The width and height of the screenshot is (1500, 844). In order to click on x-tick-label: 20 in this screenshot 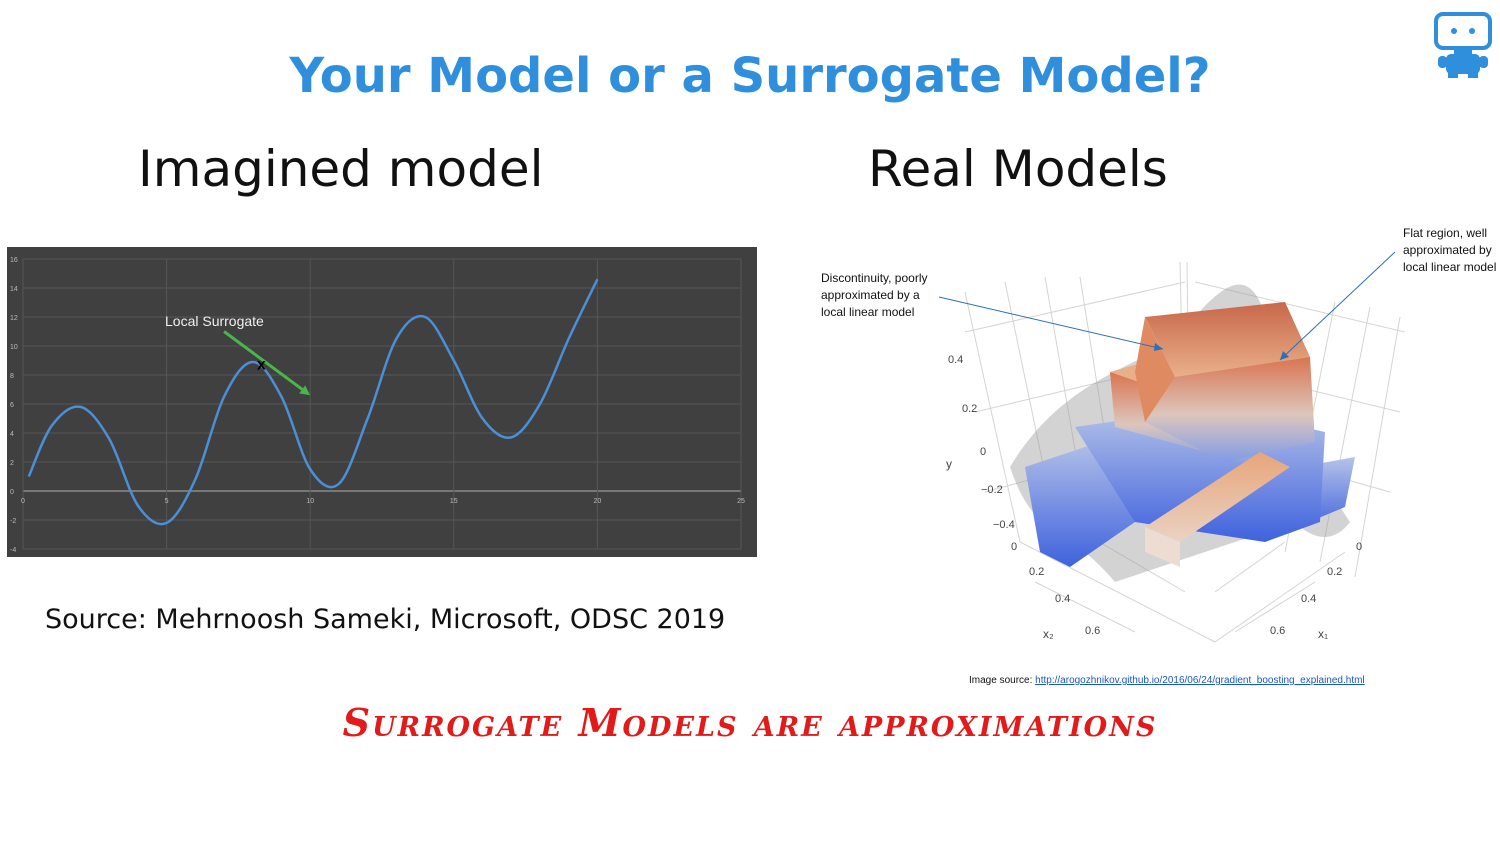, I will do `click(598, 501)`.